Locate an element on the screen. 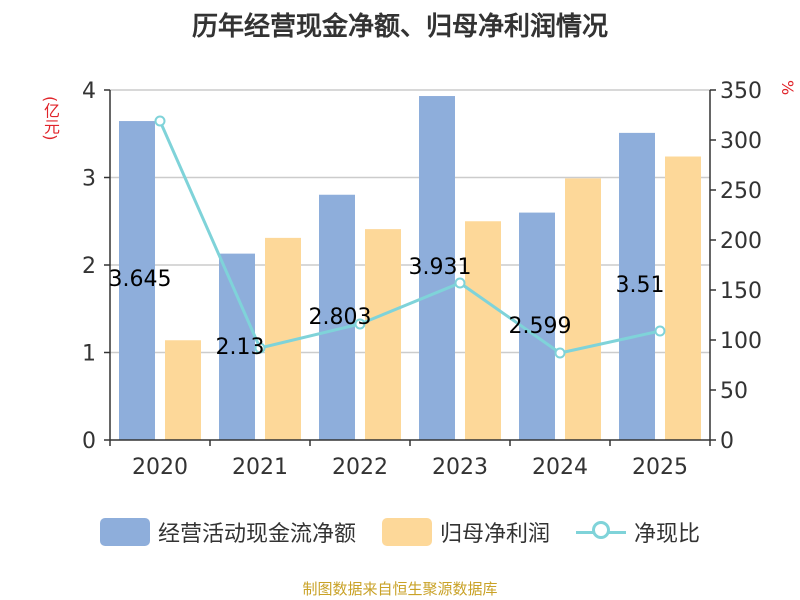 The width and height of the screenshot is (800, 600). legend-swatch-ratio is located at coordinates (601, 532).